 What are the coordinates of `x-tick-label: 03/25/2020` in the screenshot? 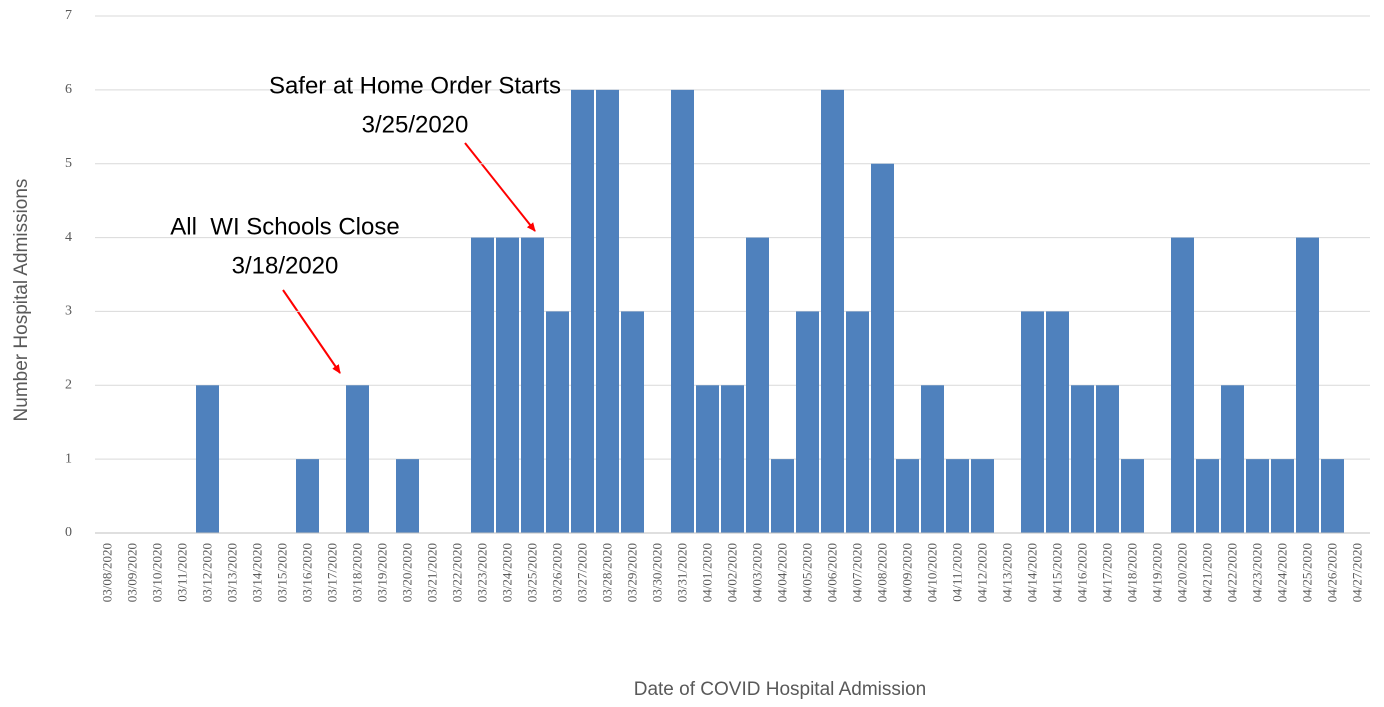 It's located at (531, 572).